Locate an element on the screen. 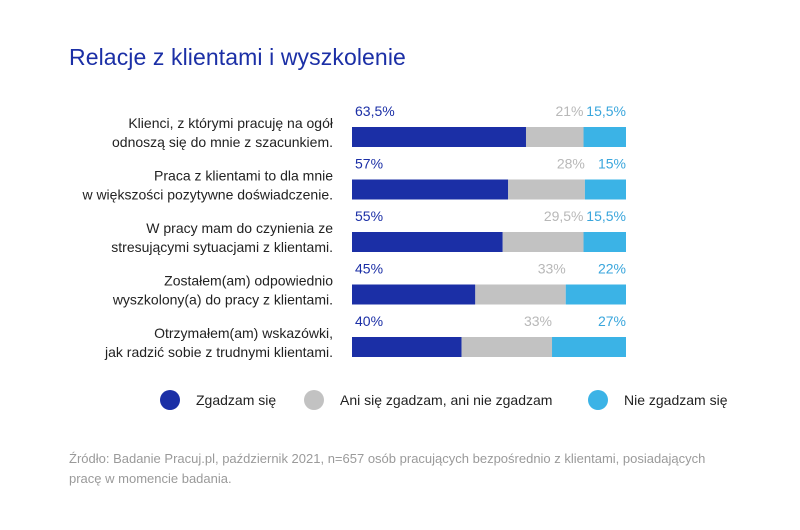 This screenshot has height=530, width=800. category-label: jak radzić sobie z trudnymi klientami. is located at coordinates (218, 352).